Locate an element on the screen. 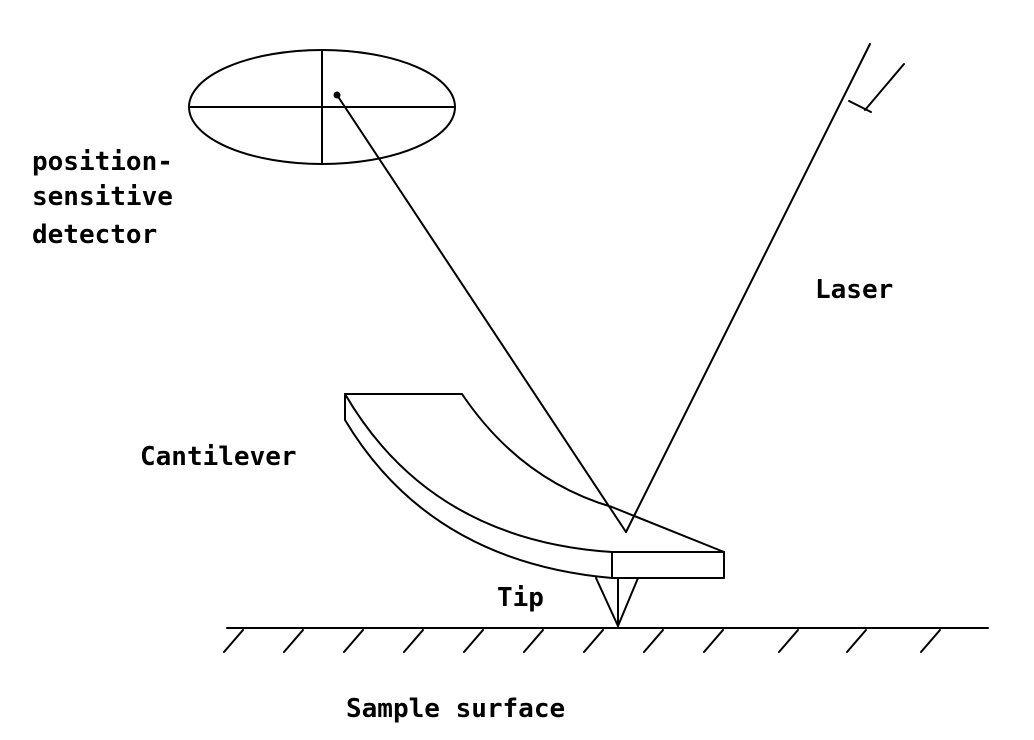 The height and width of the screenshot is (740, 1034). label-laser: Laser is located at coordinates (854, 290).